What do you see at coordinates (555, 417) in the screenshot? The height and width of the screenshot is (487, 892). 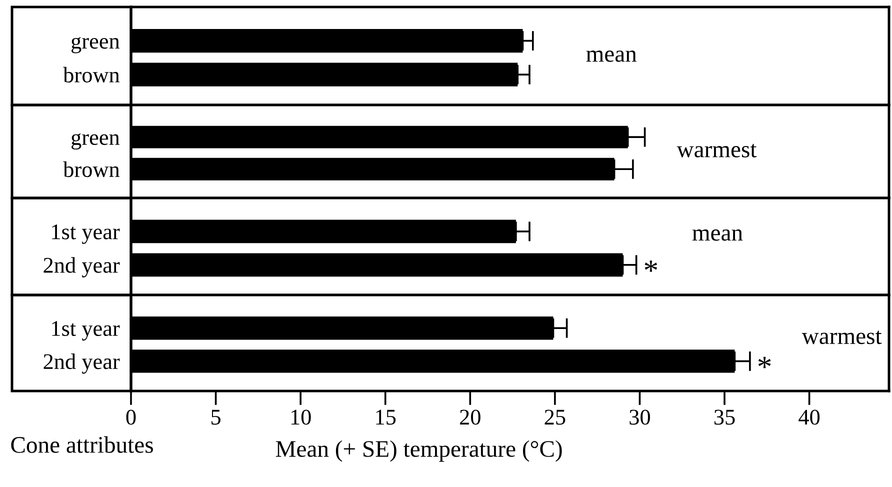 I see `x-tick-label: 25` at bounding box center [555, 417].